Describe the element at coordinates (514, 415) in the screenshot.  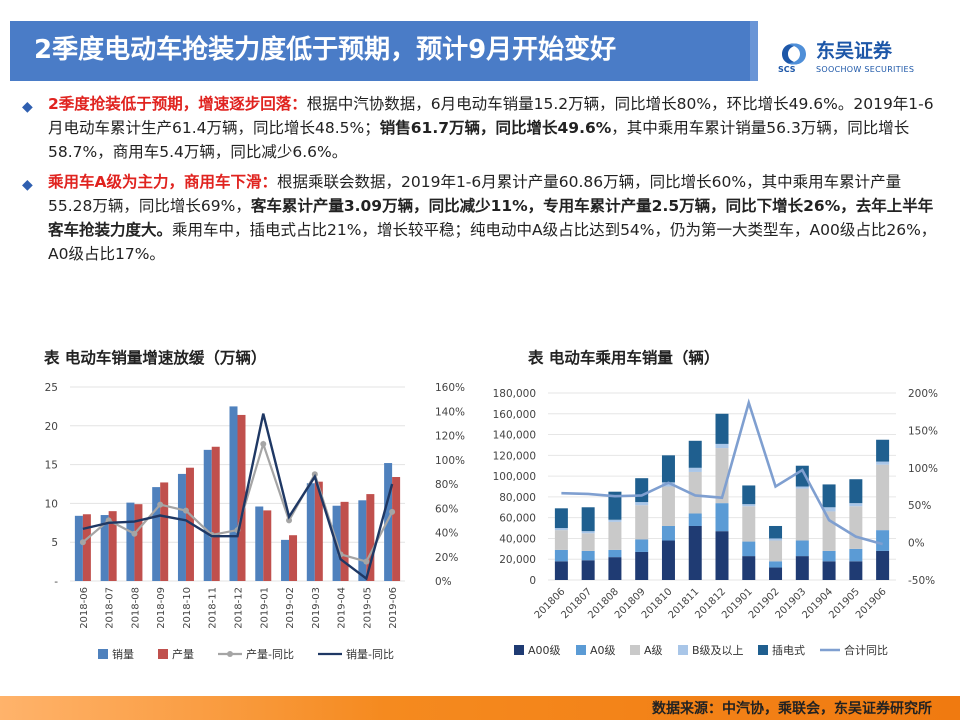
I see `y-tick-label: 160,000` at that location.